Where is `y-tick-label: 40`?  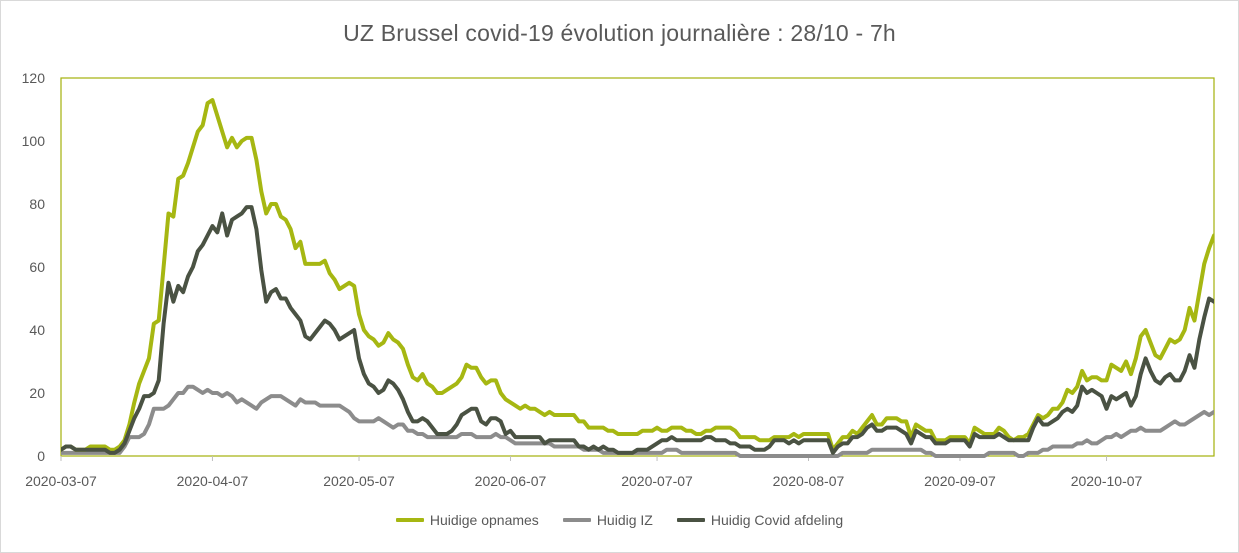 y-tick-label: 40 is located at coordinates (37, 330).